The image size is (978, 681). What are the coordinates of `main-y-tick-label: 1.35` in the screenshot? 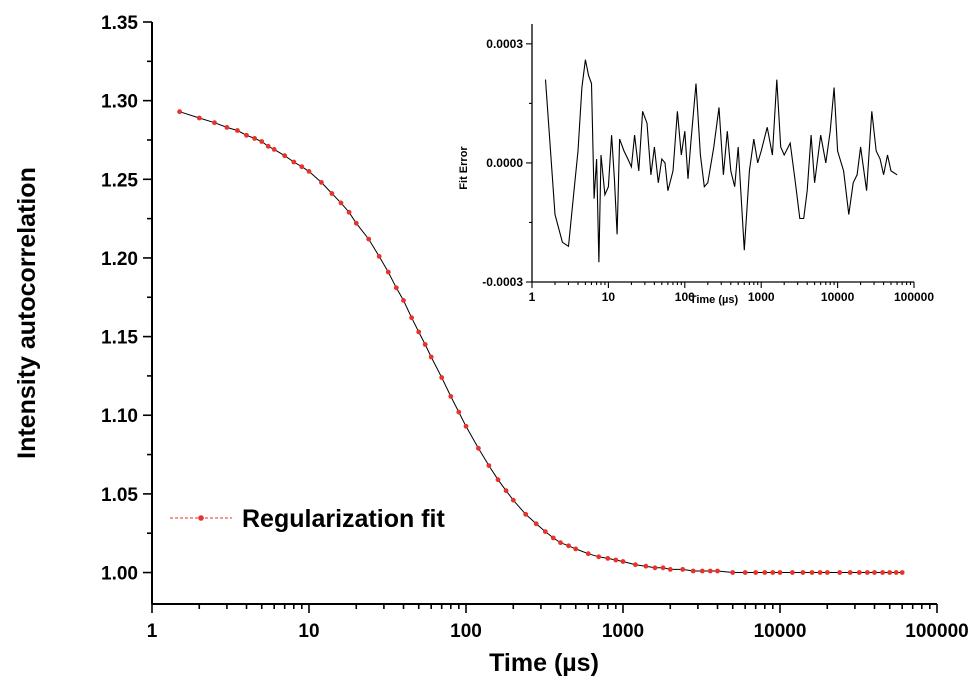 It's located at (119, 23).